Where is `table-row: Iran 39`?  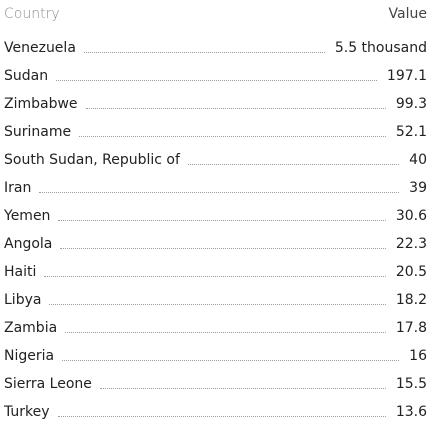 table-row: Iran 39 is located at coordinates (216, 188).